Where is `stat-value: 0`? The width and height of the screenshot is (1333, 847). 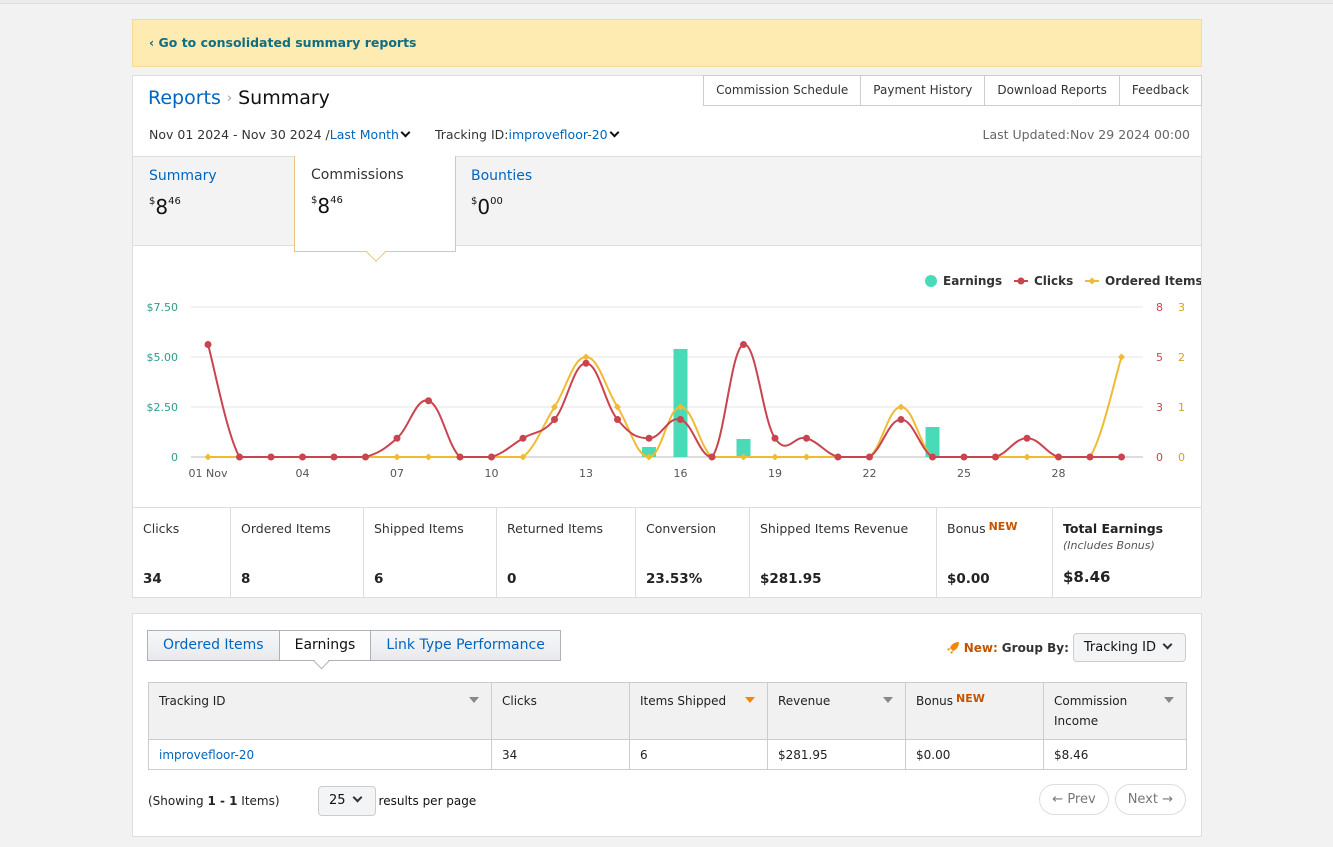 stat-value: 0 is located at coordinates (512, 579).